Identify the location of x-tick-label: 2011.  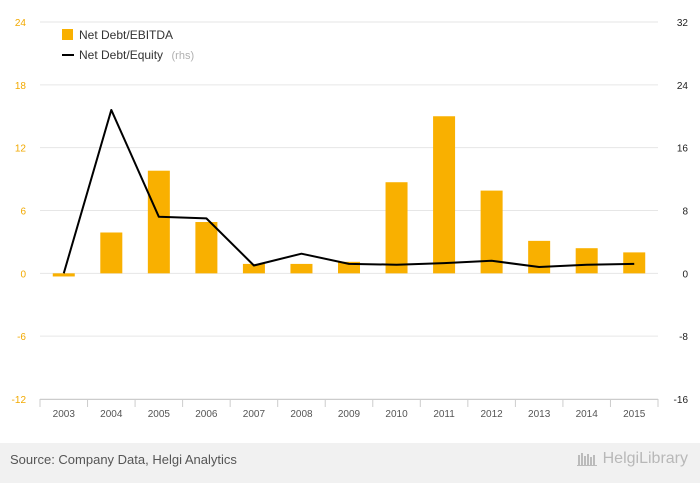
(444, 414).